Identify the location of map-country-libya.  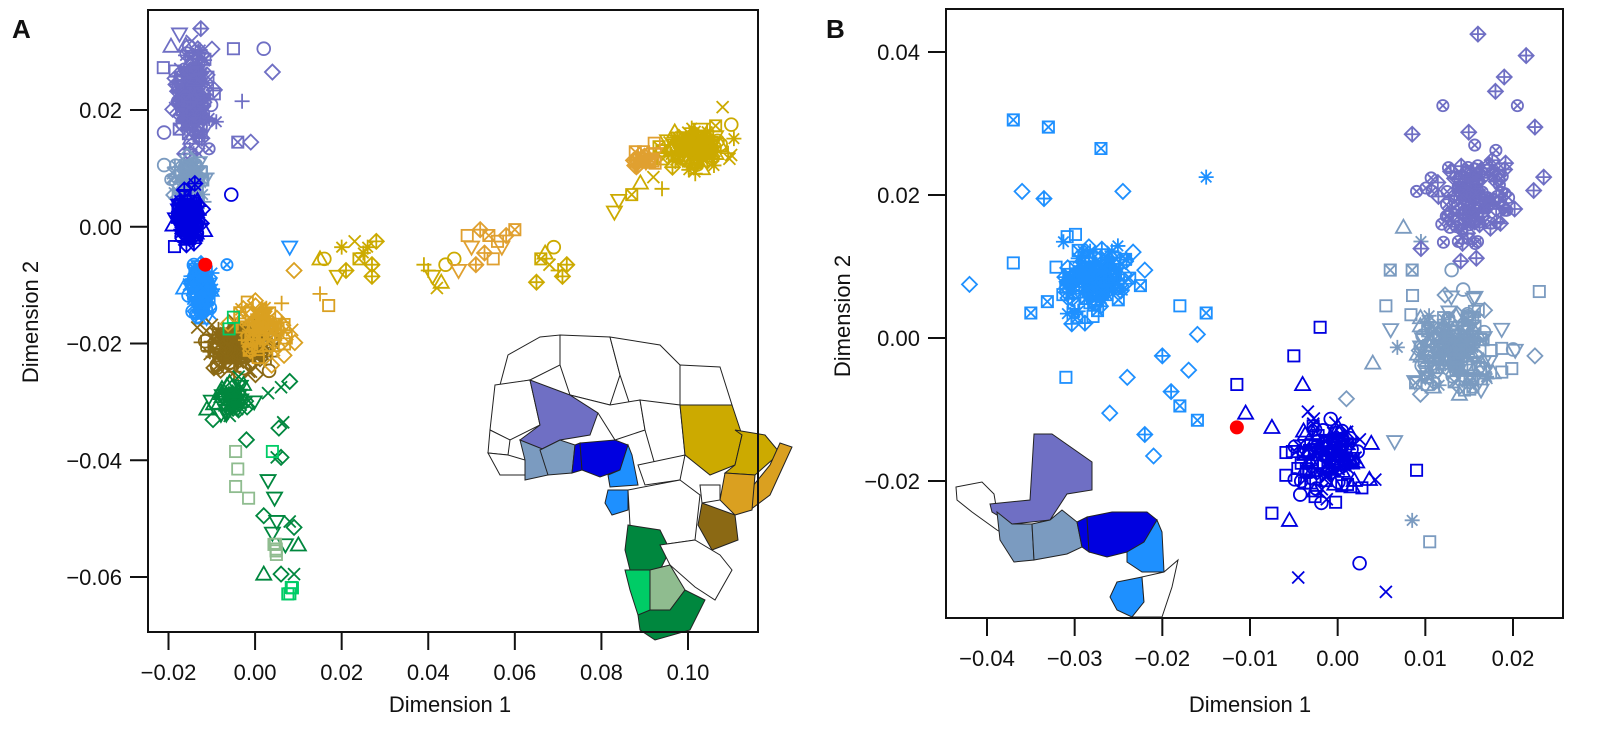
(645, 371).